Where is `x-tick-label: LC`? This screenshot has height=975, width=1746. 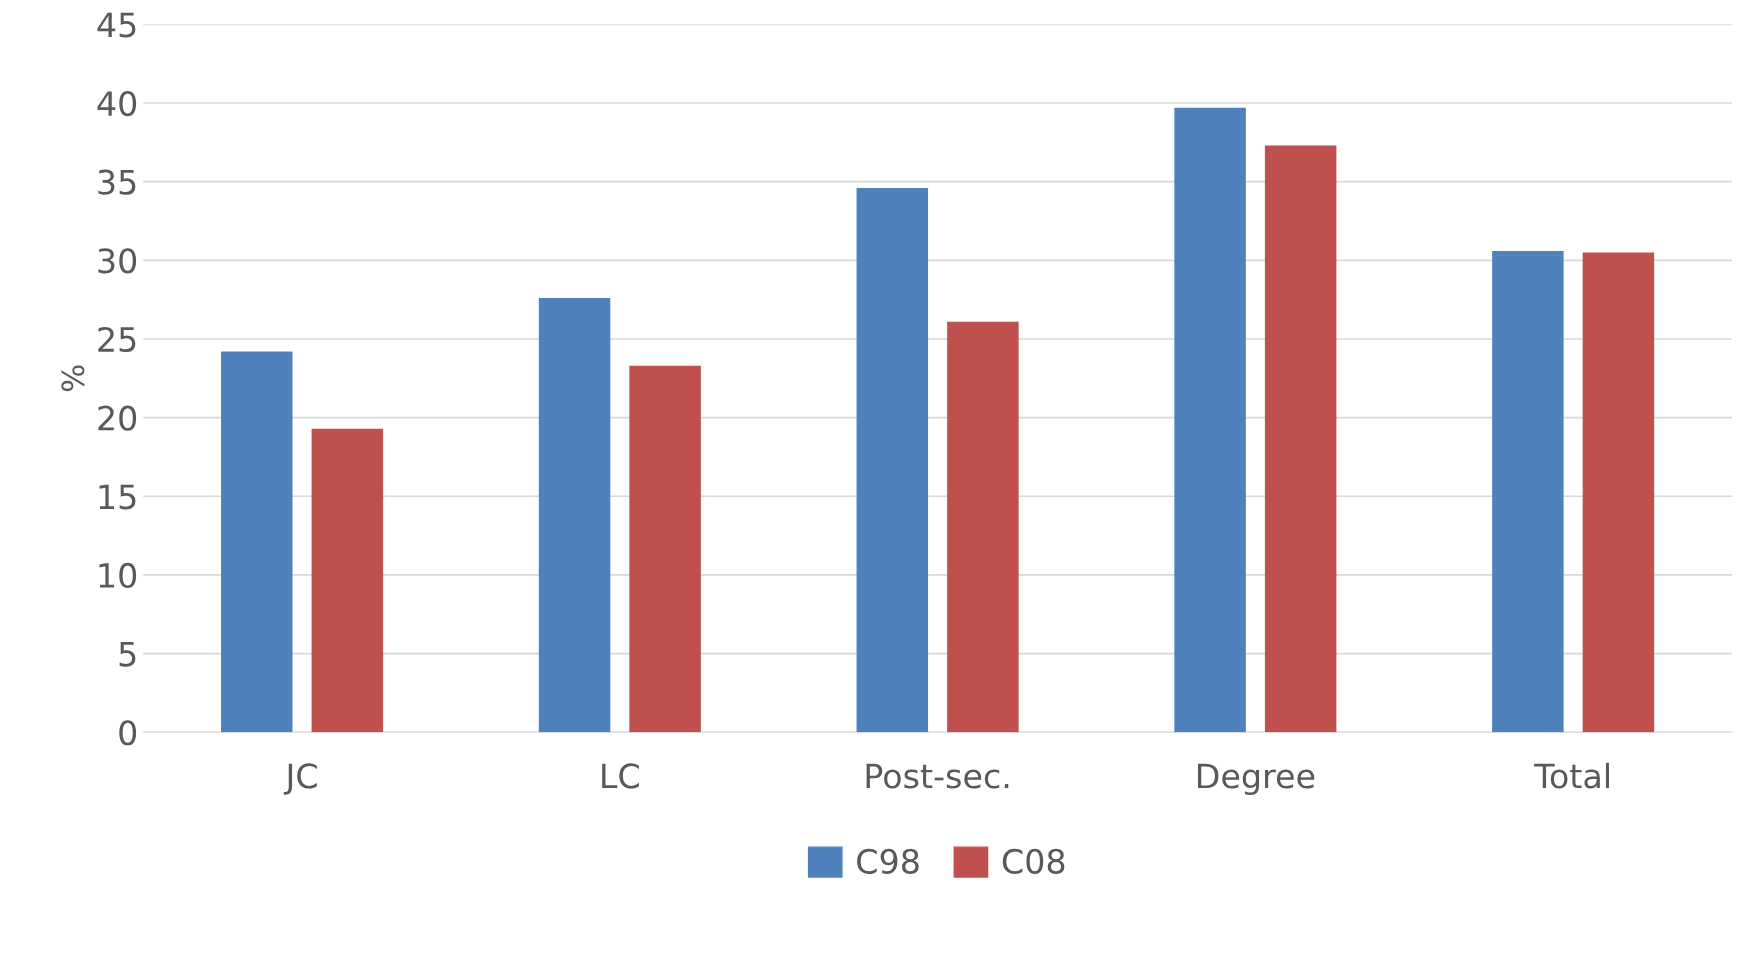
x-tick-label: LC is located at coordinates (620, 776).